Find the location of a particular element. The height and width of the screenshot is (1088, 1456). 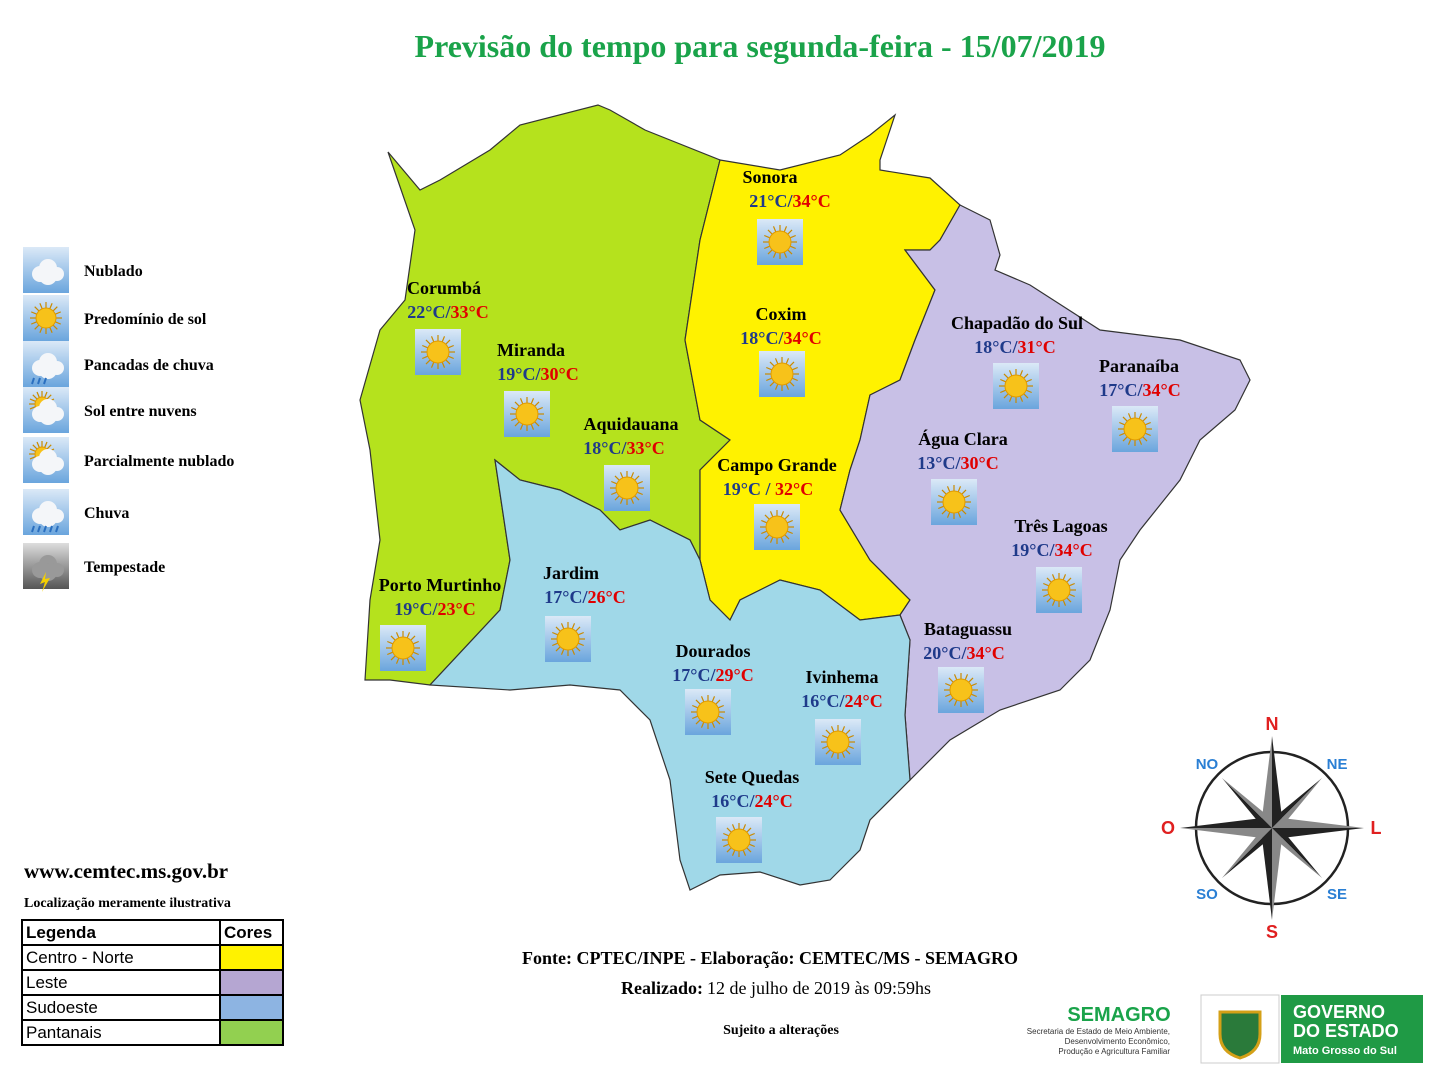

compass-label: L is located at coordinates (1376, 828).